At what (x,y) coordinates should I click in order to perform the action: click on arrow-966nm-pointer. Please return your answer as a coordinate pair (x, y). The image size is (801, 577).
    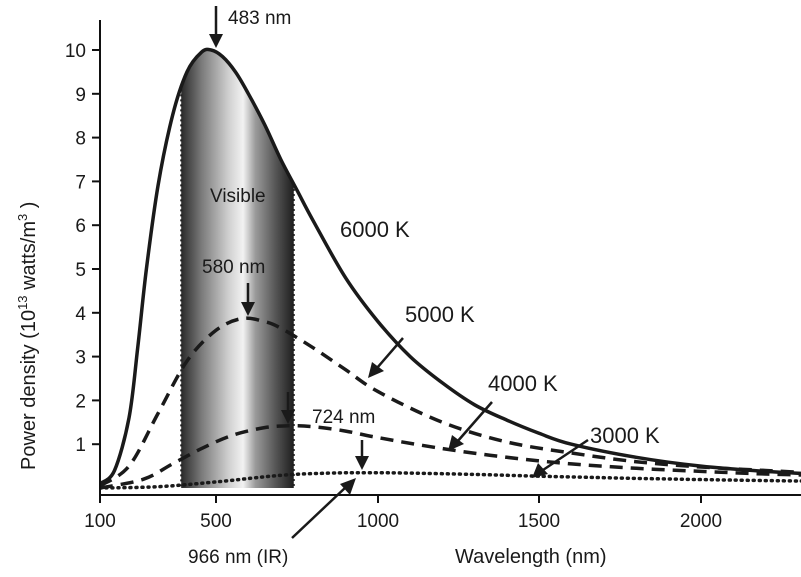
    Looking at the image, I should click on (323, 508).